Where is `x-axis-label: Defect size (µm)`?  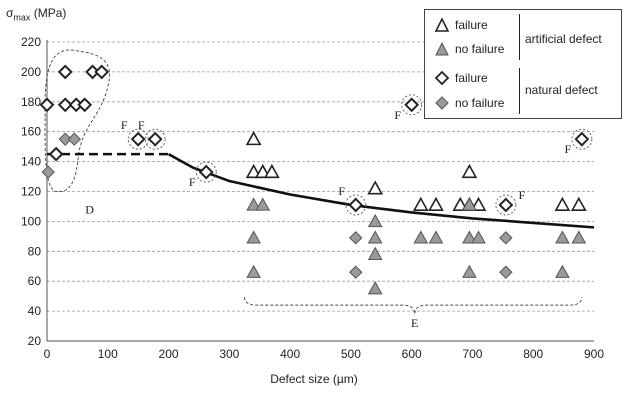
x-axis-label: Defect size (µm) is located at coordinates (314, 379).